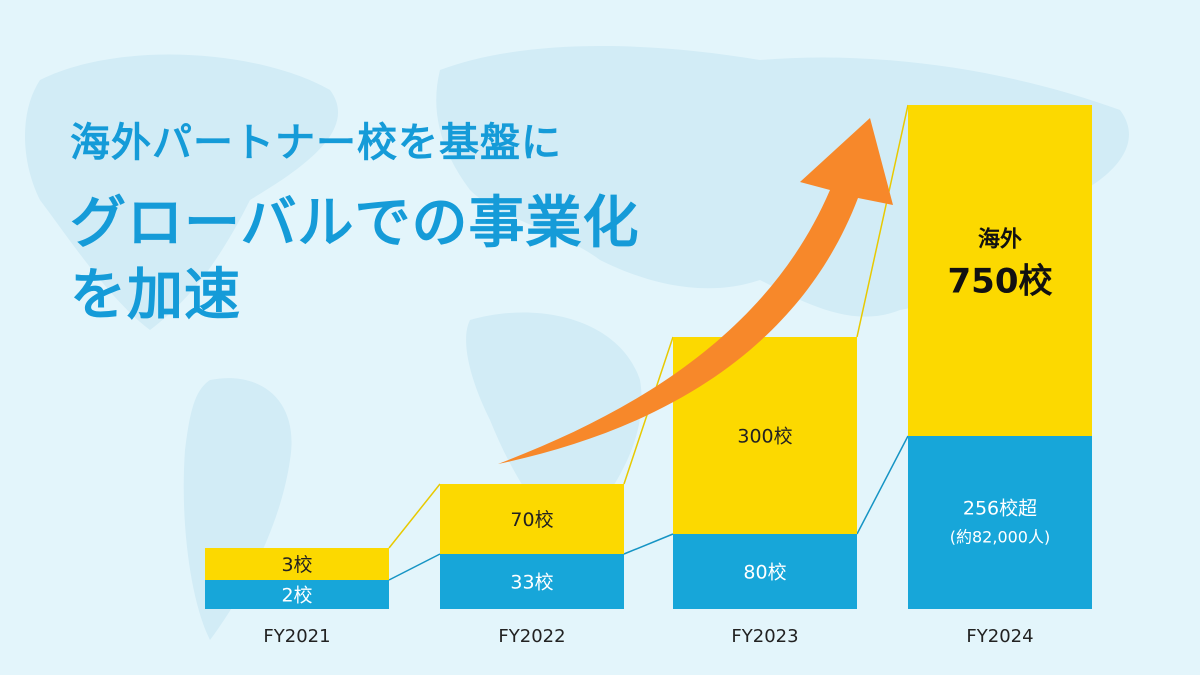 Image resolution: width=1200 pixels, height=675 pixels. Describe the element at coordinates (155, 295) in the screenshot. I see `headline-line-3: を加速` at that location.